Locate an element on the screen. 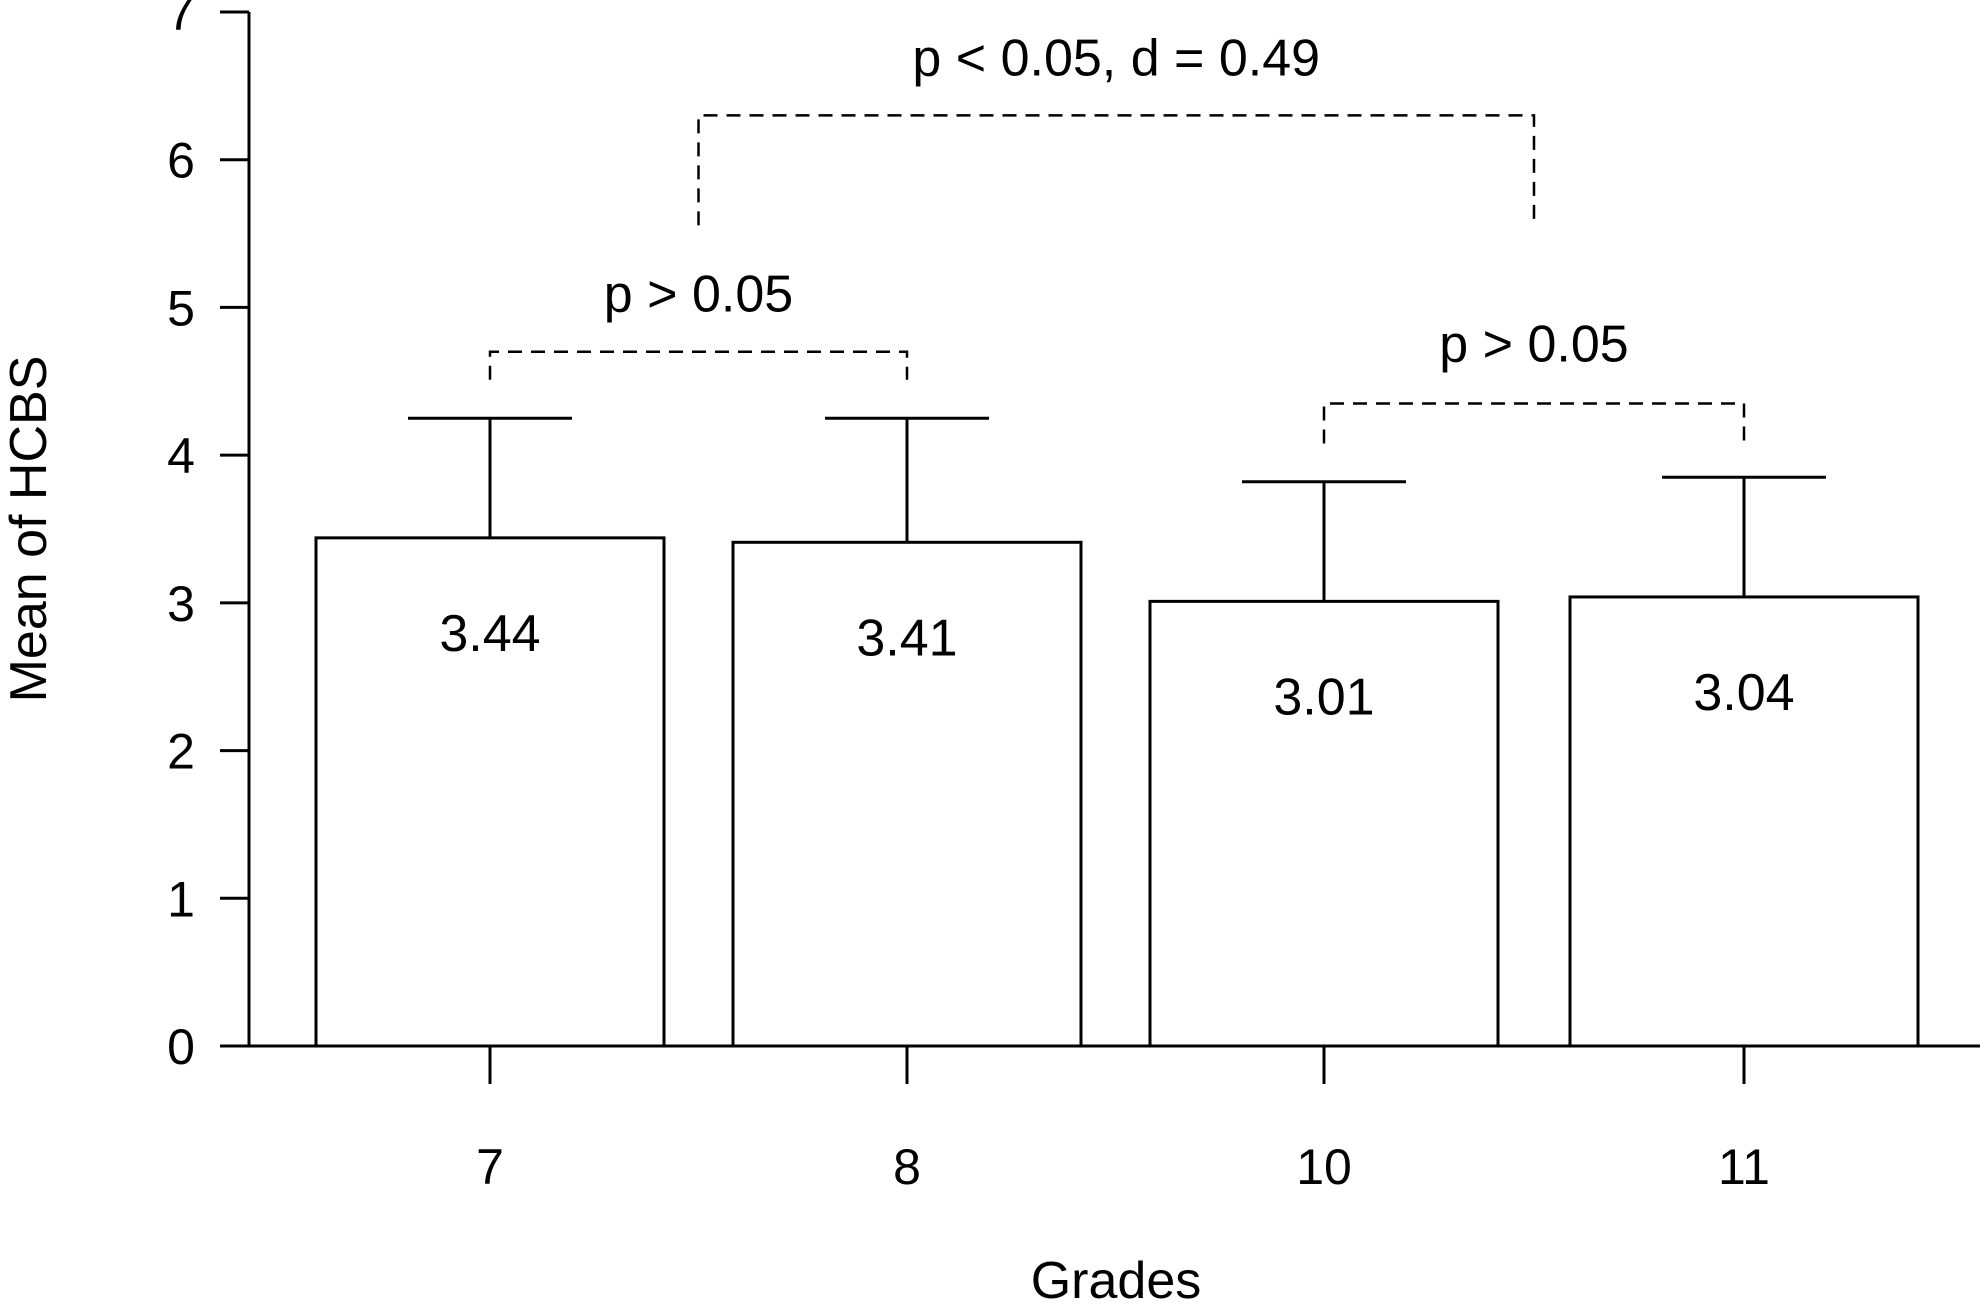  y-tick-label: 4 is located at coordinates (181, 456).